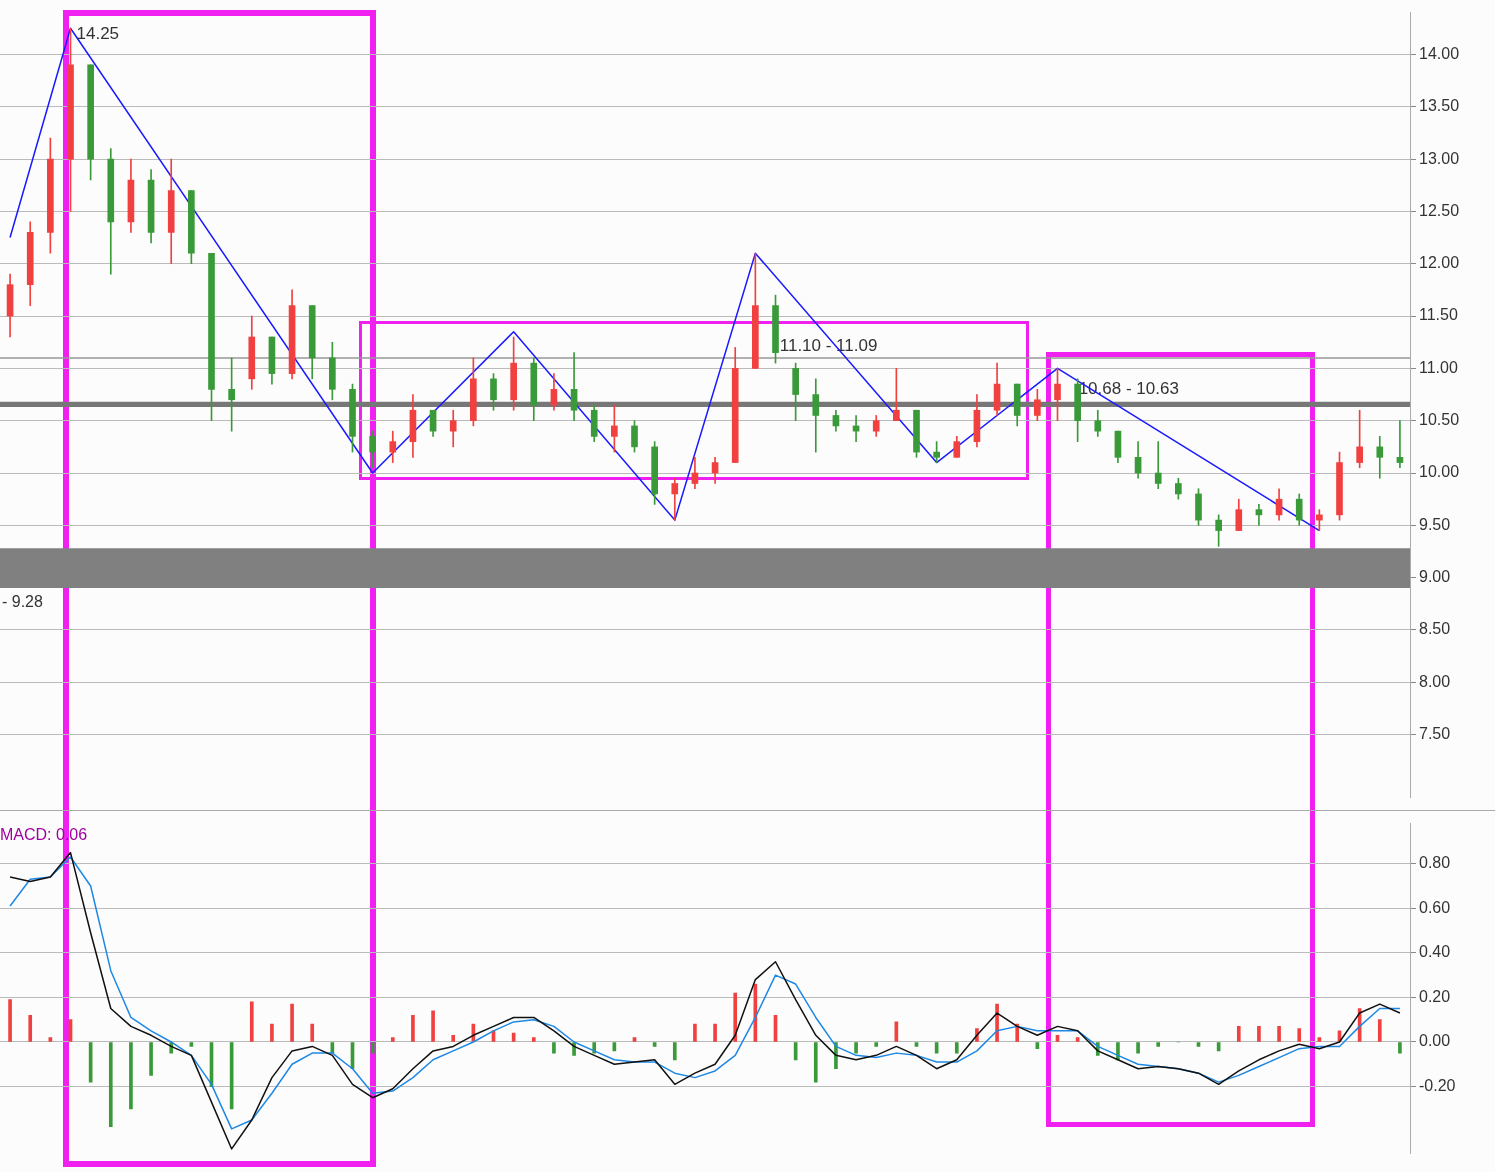 The image size is (1495, 1172). I want to click on y-tick-label: 0.00, so click(1435, 1041).